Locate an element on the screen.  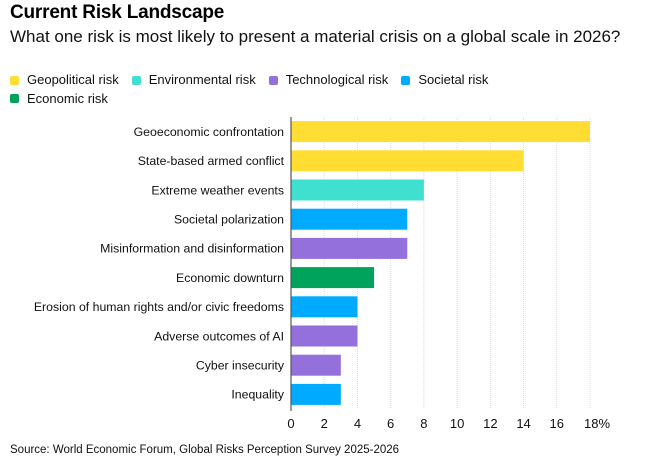
category-label: Economic downturn is located at coordinates (230, 278).